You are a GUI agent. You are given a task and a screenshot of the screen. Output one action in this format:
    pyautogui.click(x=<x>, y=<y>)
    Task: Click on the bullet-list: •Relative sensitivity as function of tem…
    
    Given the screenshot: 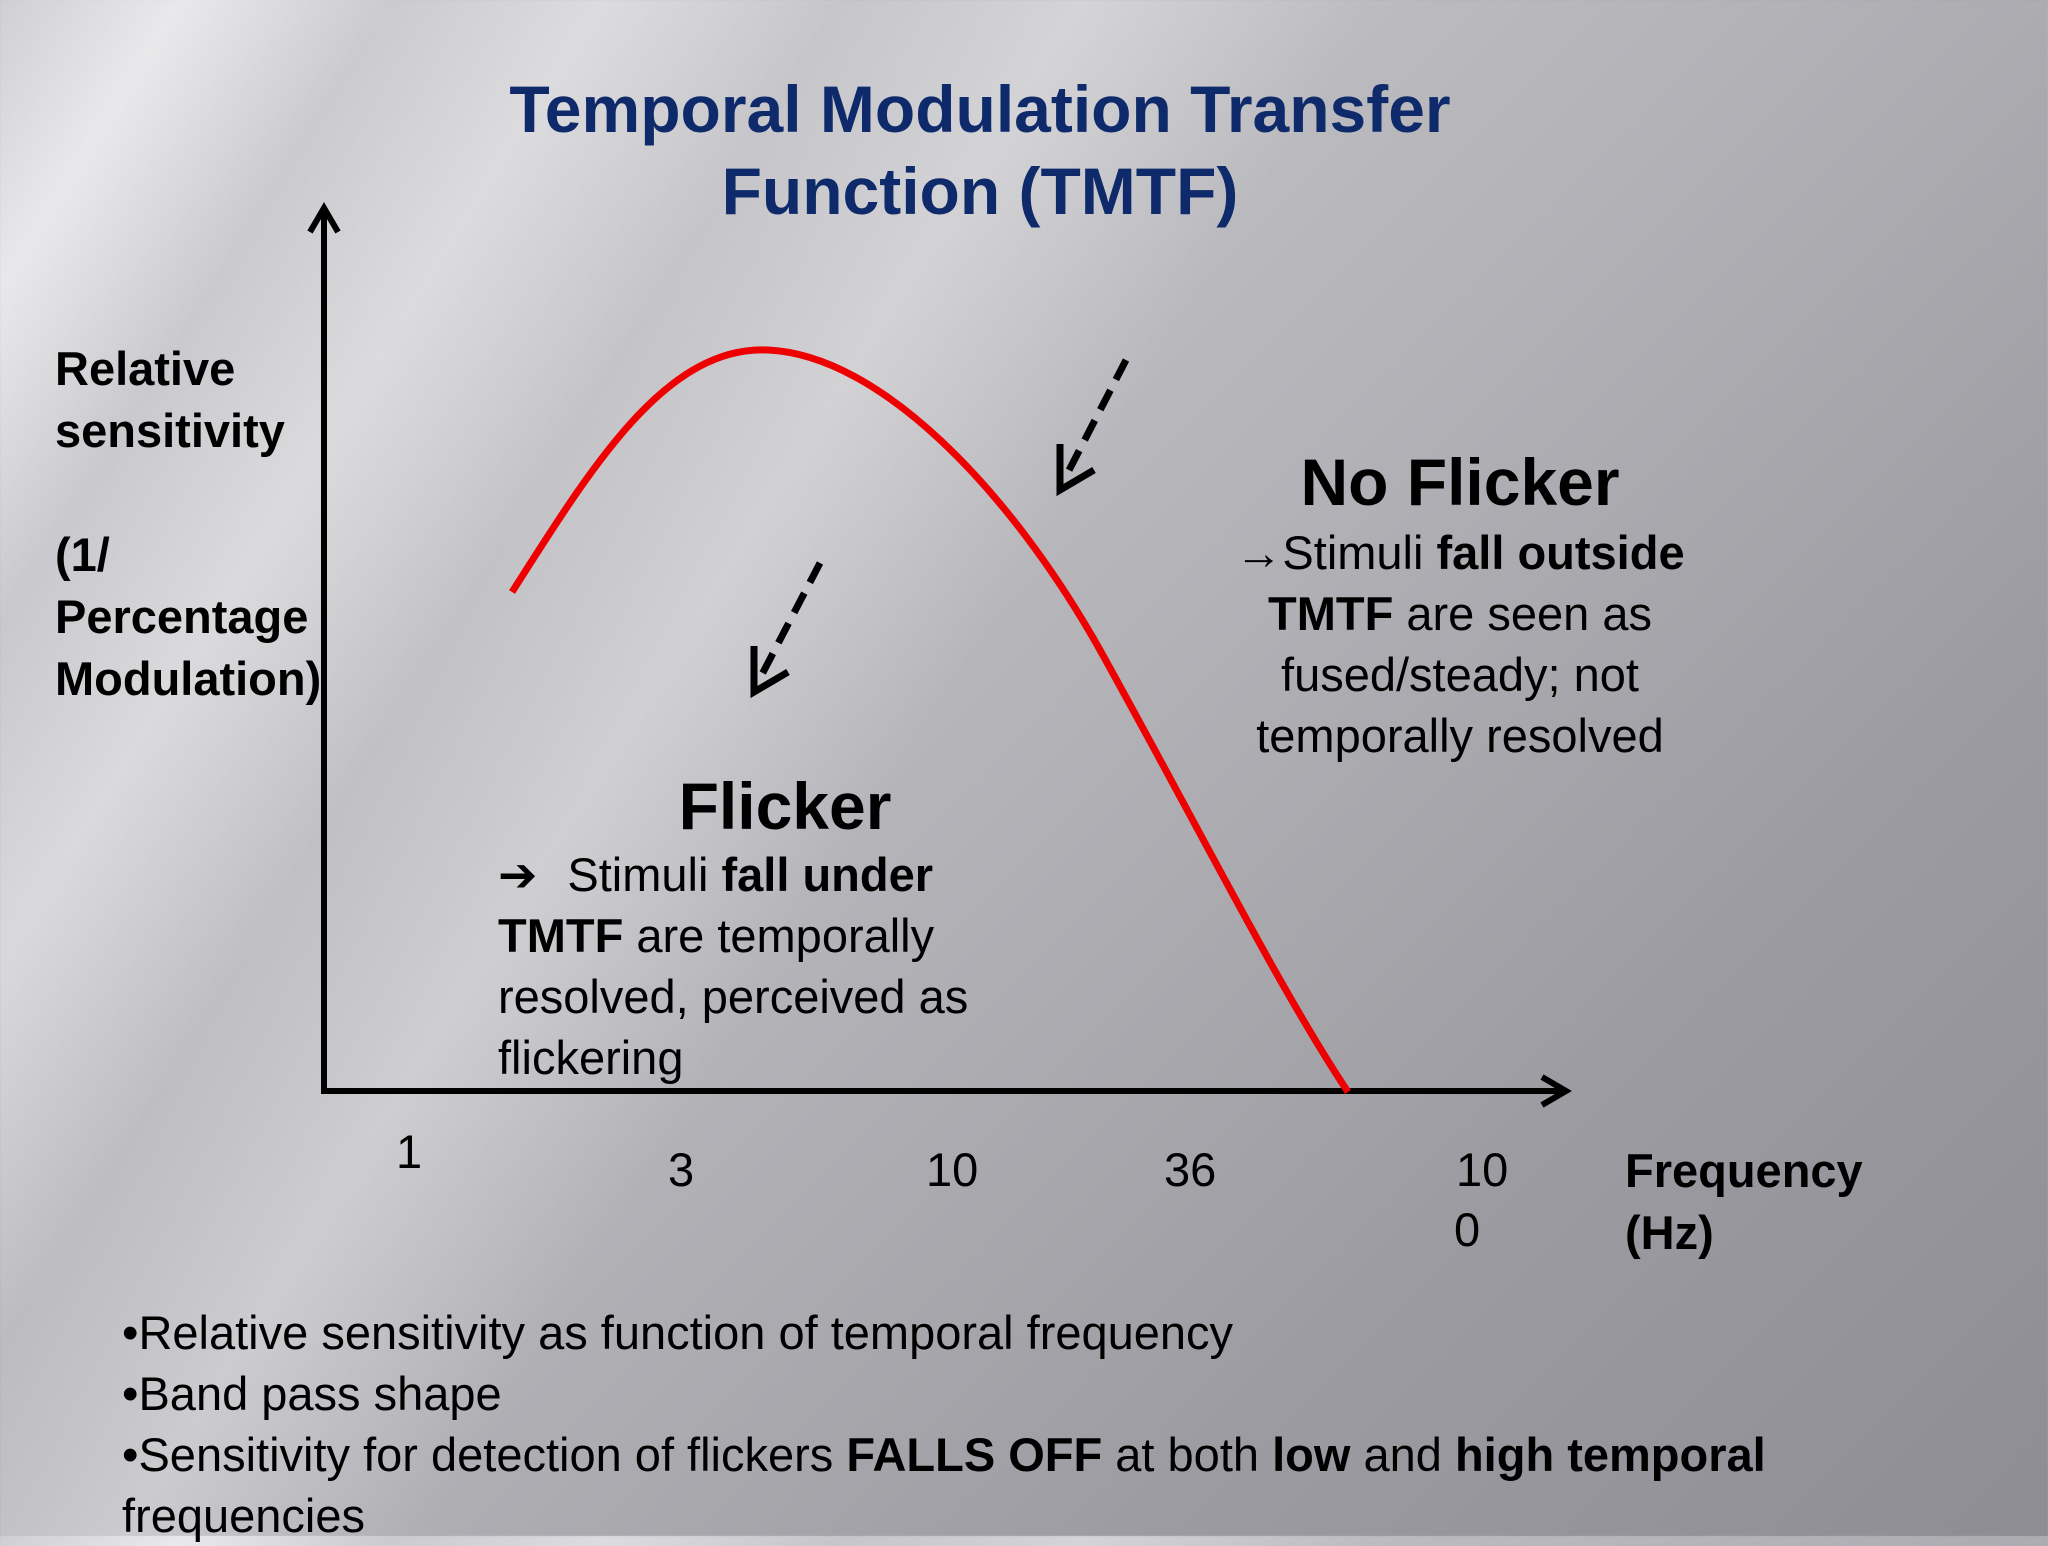 What is the action you would take?
    pyautogui.click(x=1072, y=1424)
    